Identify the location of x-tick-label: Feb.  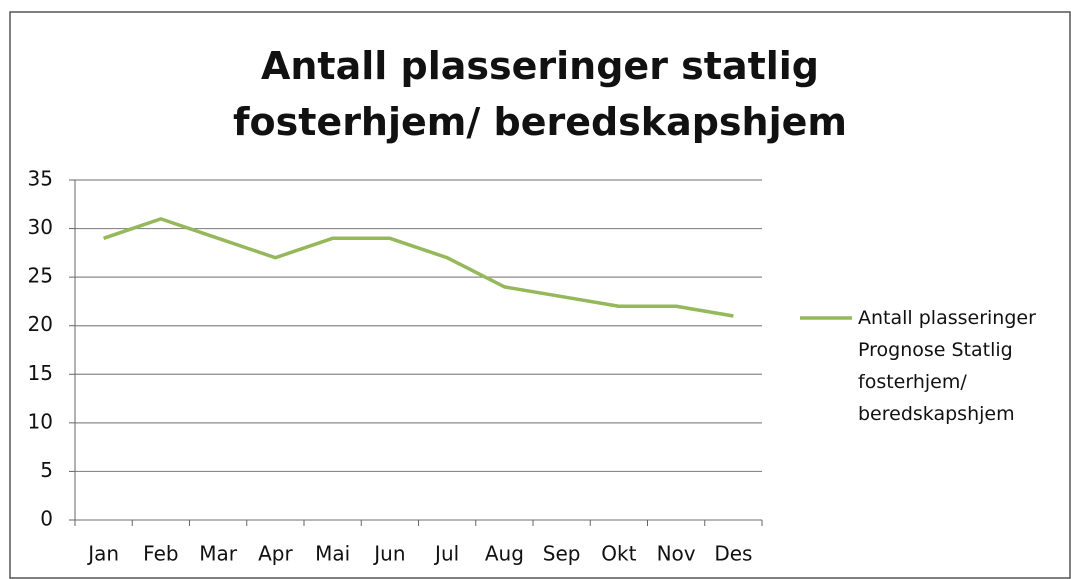
(160, 554).